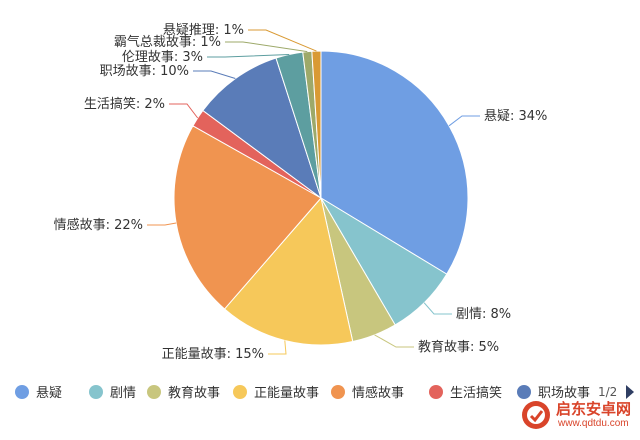  What do you see at coordinates (286, 393) in the screenshot?
I see `legend-label-3: 正能量故事` at bounding box center [286, 393].